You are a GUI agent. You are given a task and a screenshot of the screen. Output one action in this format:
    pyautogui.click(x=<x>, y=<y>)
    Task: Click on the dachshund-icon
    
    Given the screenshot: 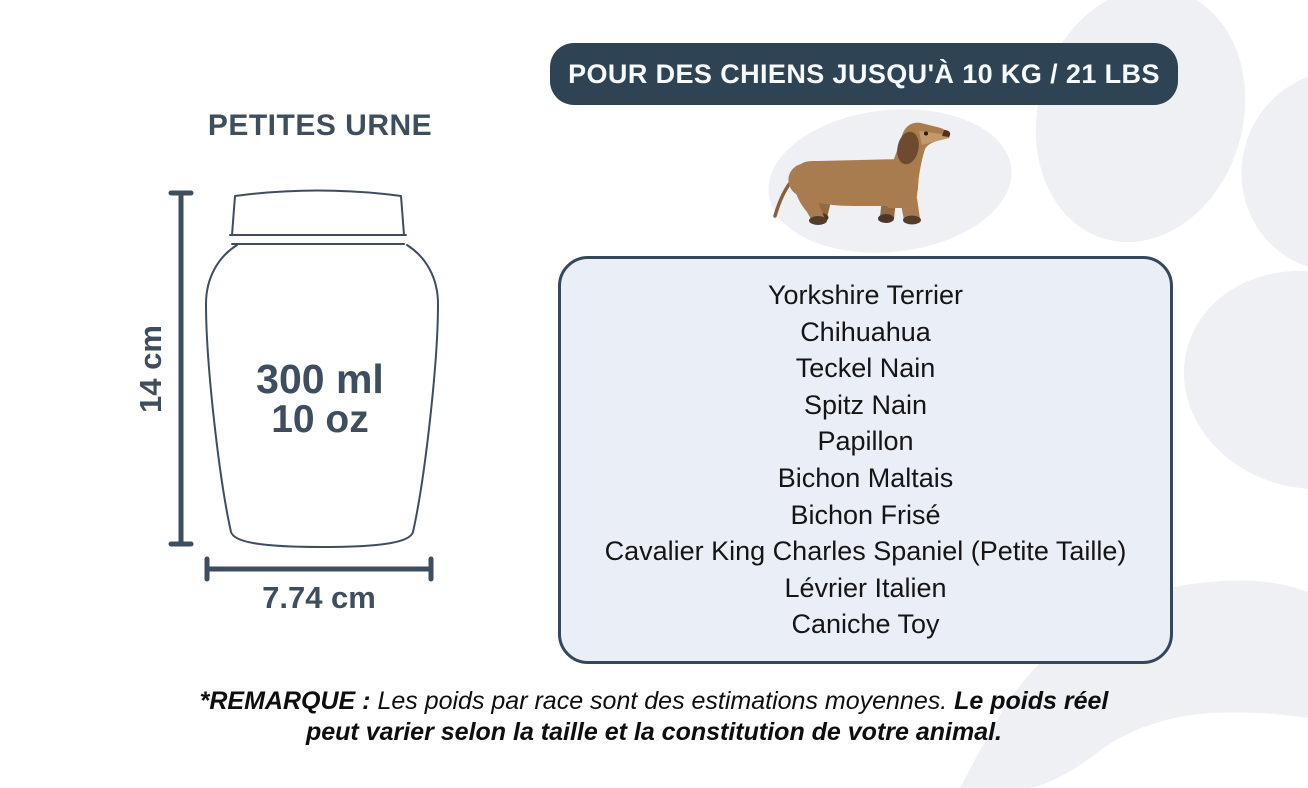 What is the action you would take?
    pyautogui.click(x=862, y=173)
    